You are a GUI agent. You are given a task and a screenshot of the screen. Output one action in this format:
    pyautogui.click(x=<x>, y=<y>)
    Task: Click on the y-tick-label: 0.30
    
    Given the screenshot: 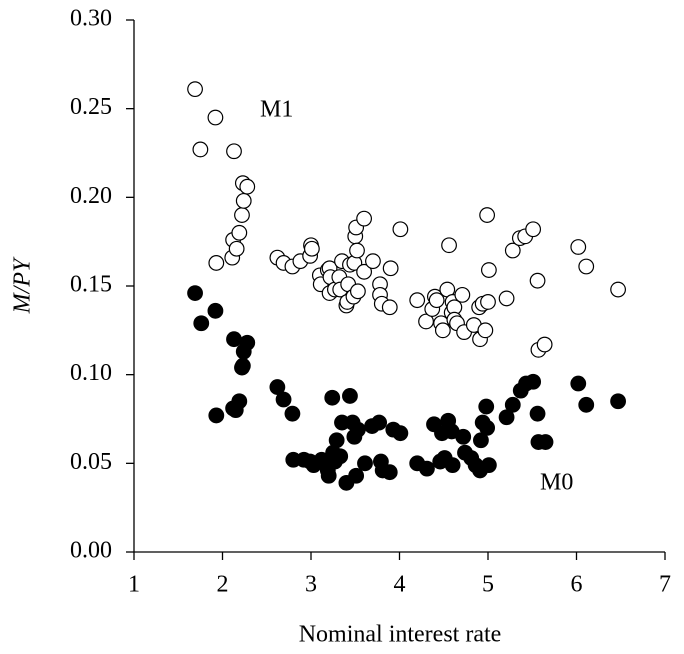 What is the action you would take?
    pyautogui.click(x=91, y=19)
    